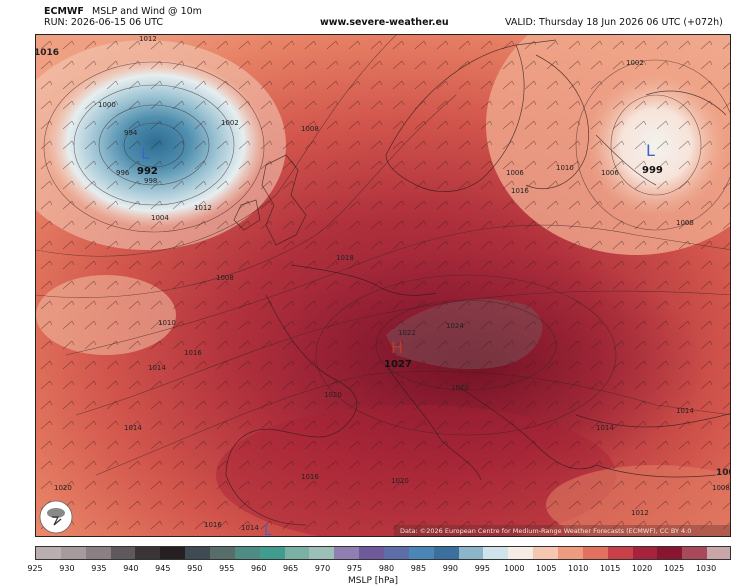 This screenshot has width=746, height=586. I want to click on legend-tick-label: 995, so click(482, 568).